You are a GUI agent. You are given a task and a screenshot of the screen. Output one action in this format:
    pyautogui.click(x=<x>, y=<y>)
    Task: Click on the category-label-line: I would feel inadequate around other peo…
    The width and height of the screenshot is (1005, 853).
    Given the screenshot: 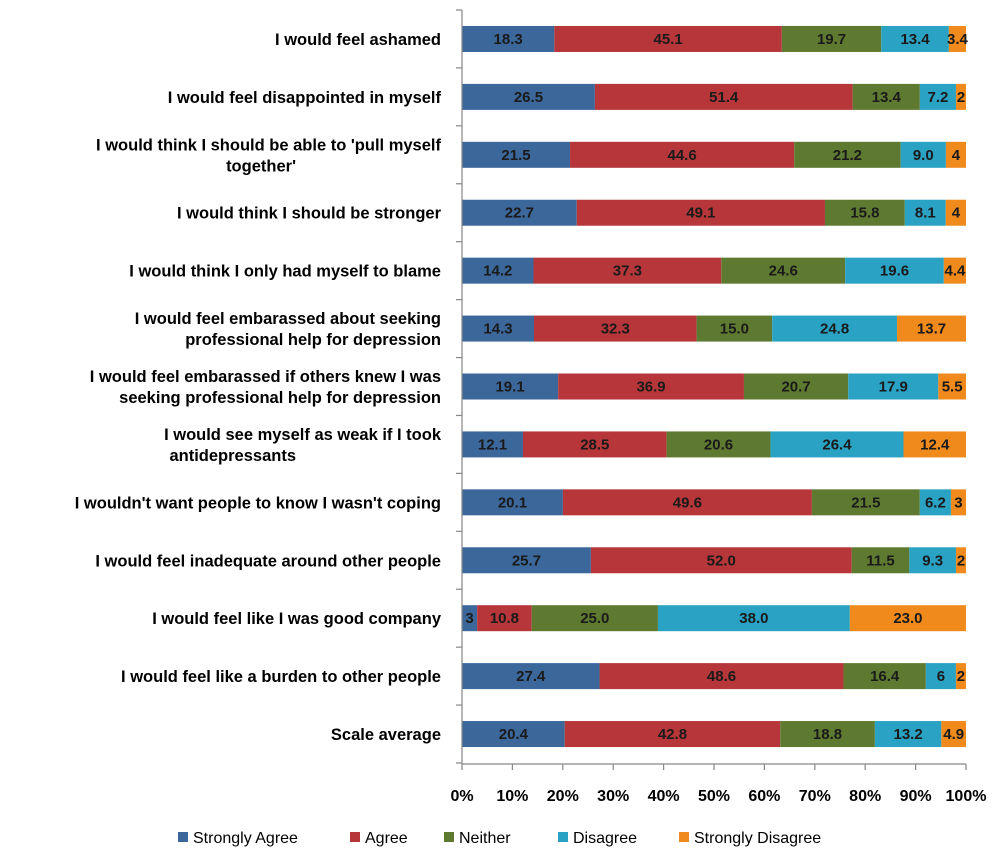 What is the action you would take?
    pyautogui.click(x=268, y=561)
    